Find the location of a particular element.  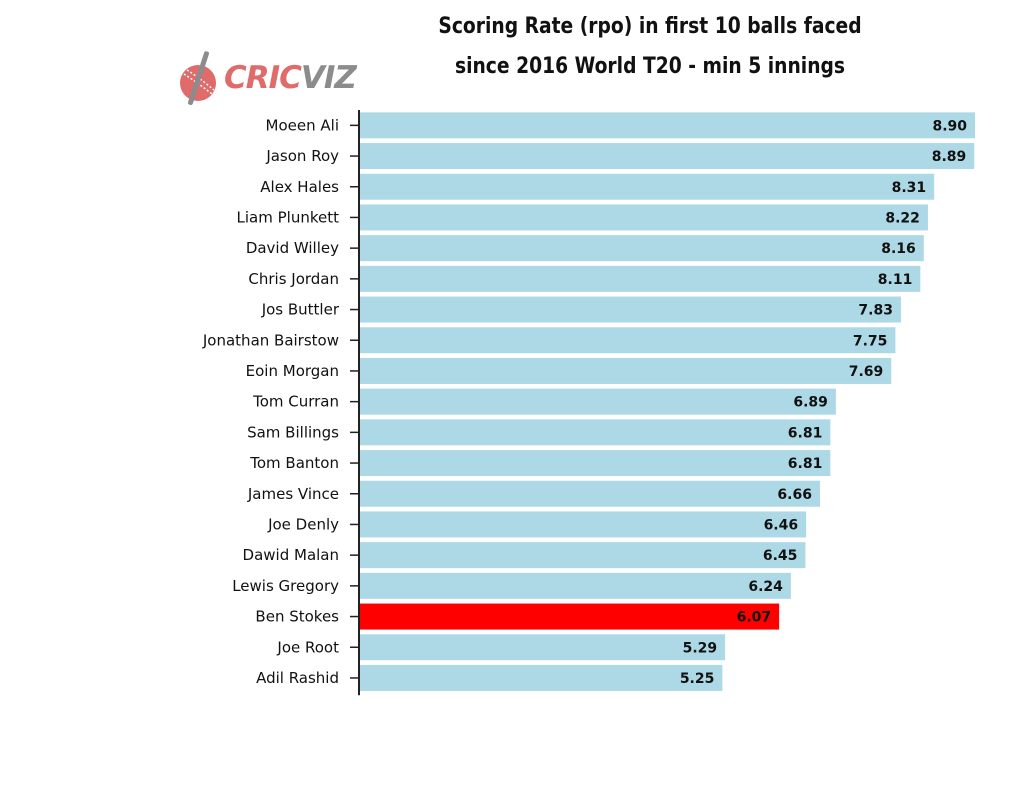

category-label-3: Liam Plunkett is located at coordinates (288, 217).